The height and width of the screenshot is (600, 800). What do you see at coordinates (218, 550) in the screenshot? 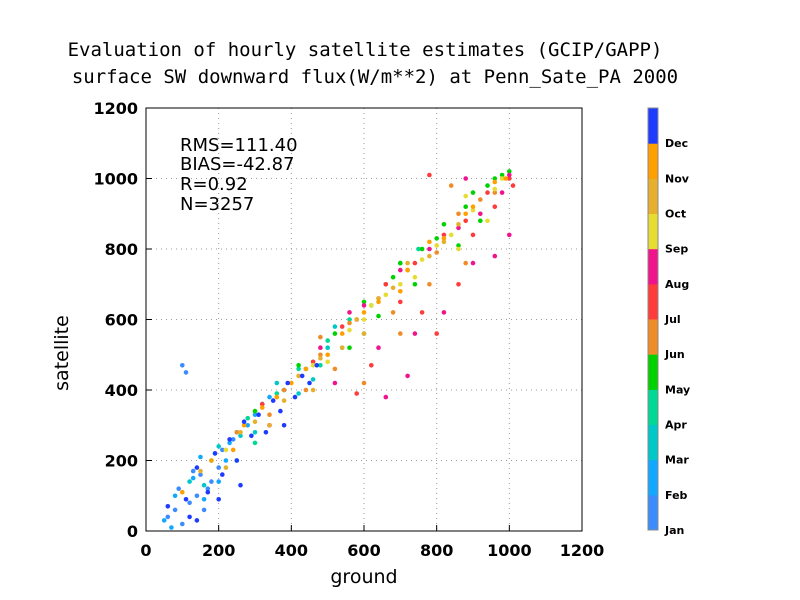
I see `x-tick-label: 200` at bounding box center [218, 550].